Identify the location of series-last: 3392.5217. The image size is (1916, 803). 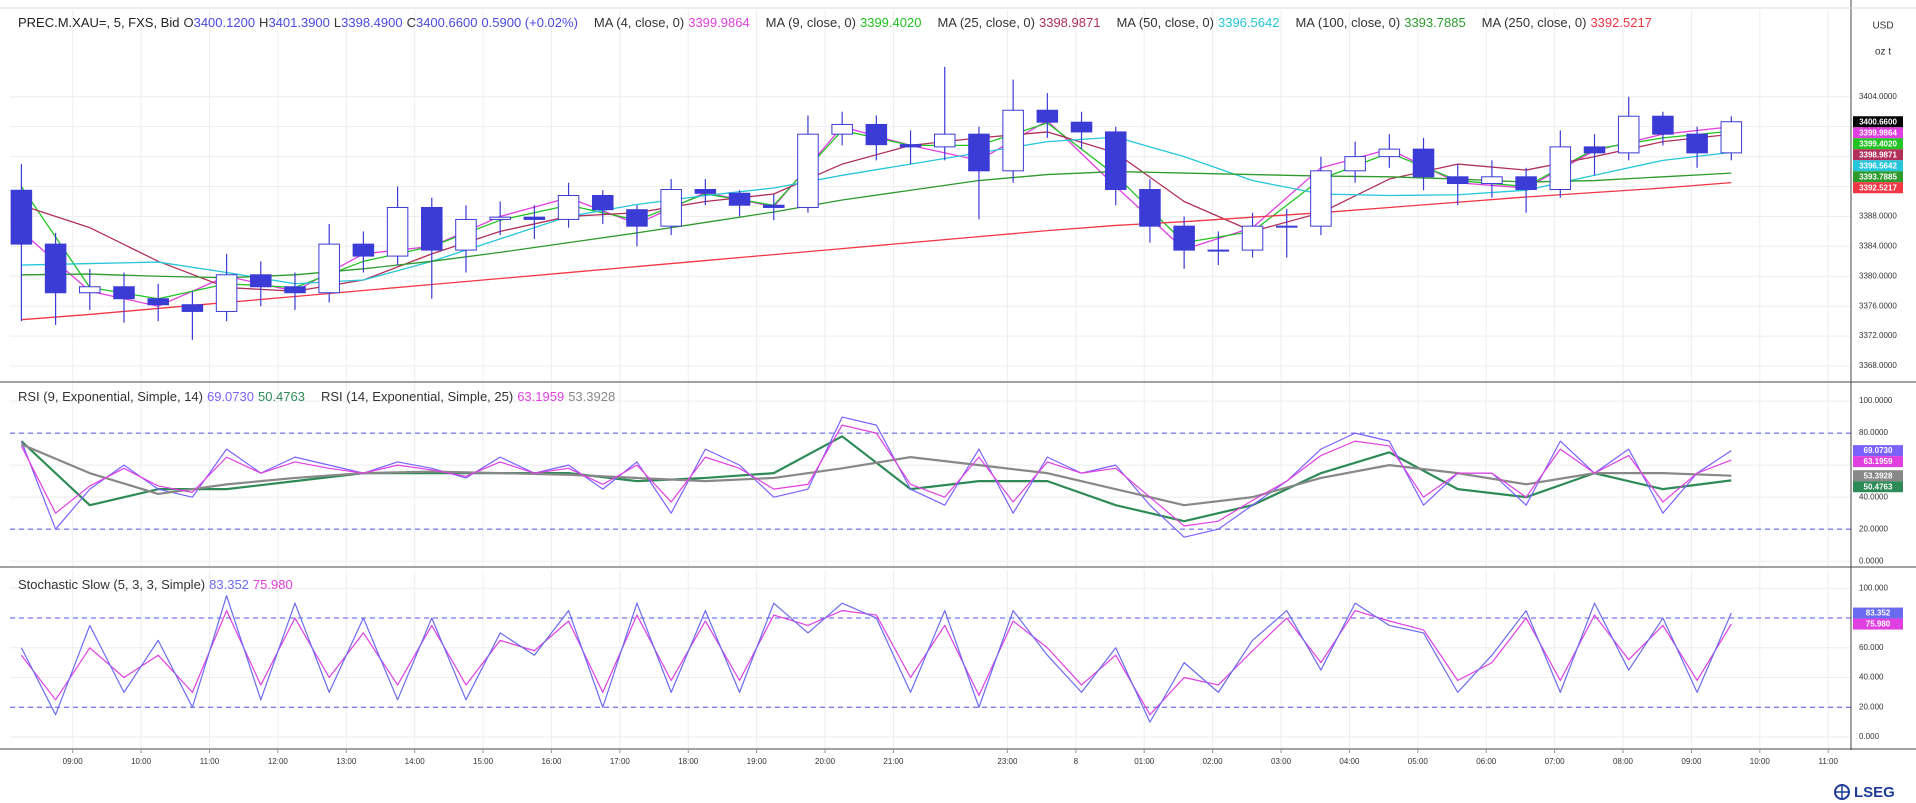
(1621, 22).